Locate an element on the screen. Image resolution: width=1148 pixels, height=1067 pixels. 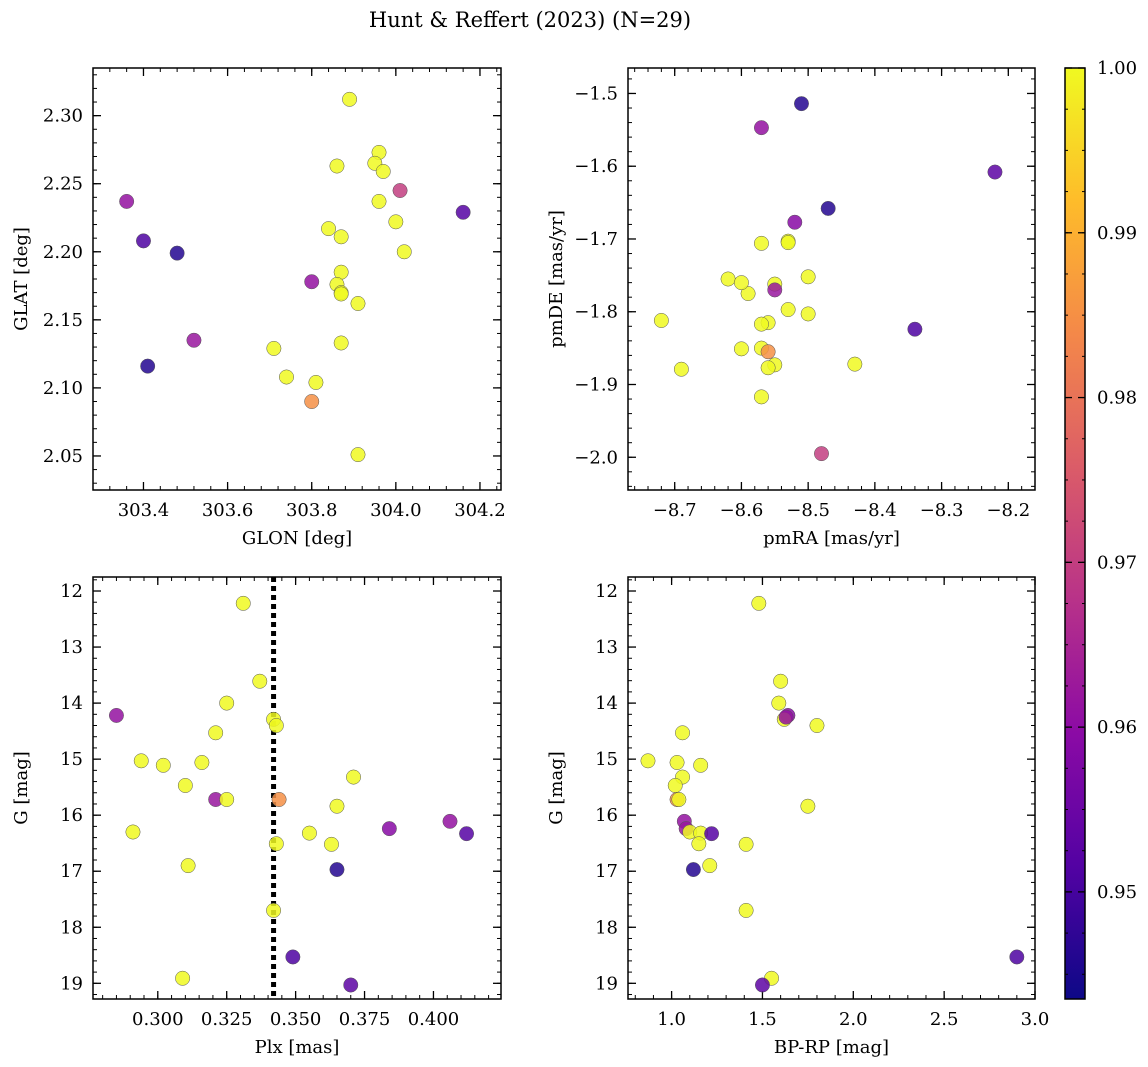
x-axis-label: GLON [deg] is located at coordinates (297, 538).